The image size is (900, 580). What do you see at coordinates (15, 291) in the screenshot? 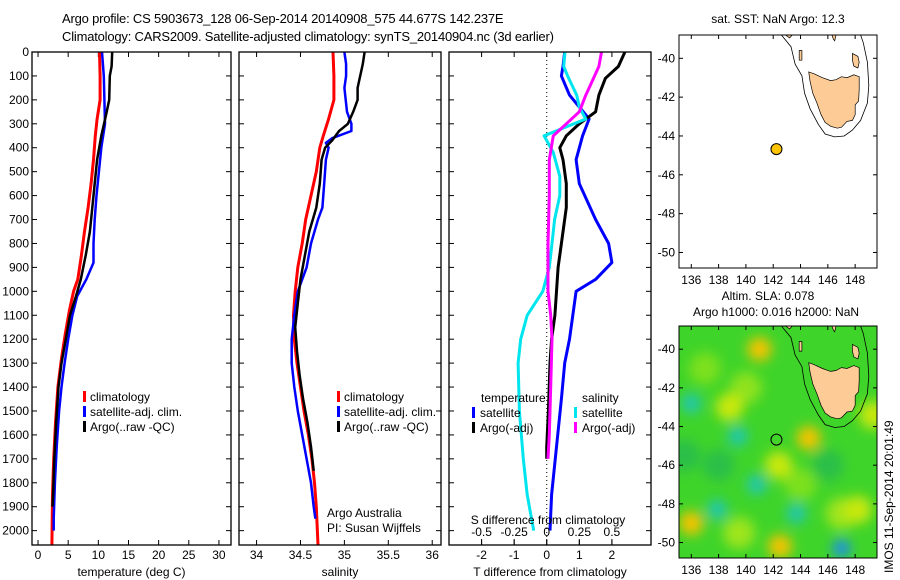
I see `temperature-ytick-label: 1000` at bounding box center [15, 291].